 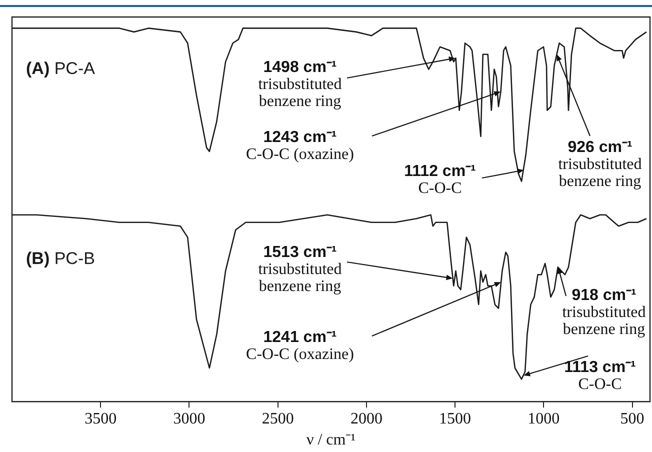 What do you see at coordinates (300, 269) in the screenshot?
I see `annotation: 1513 cm⁻¹ trisubstituted benzene ring` at bounding box center [300, 269].